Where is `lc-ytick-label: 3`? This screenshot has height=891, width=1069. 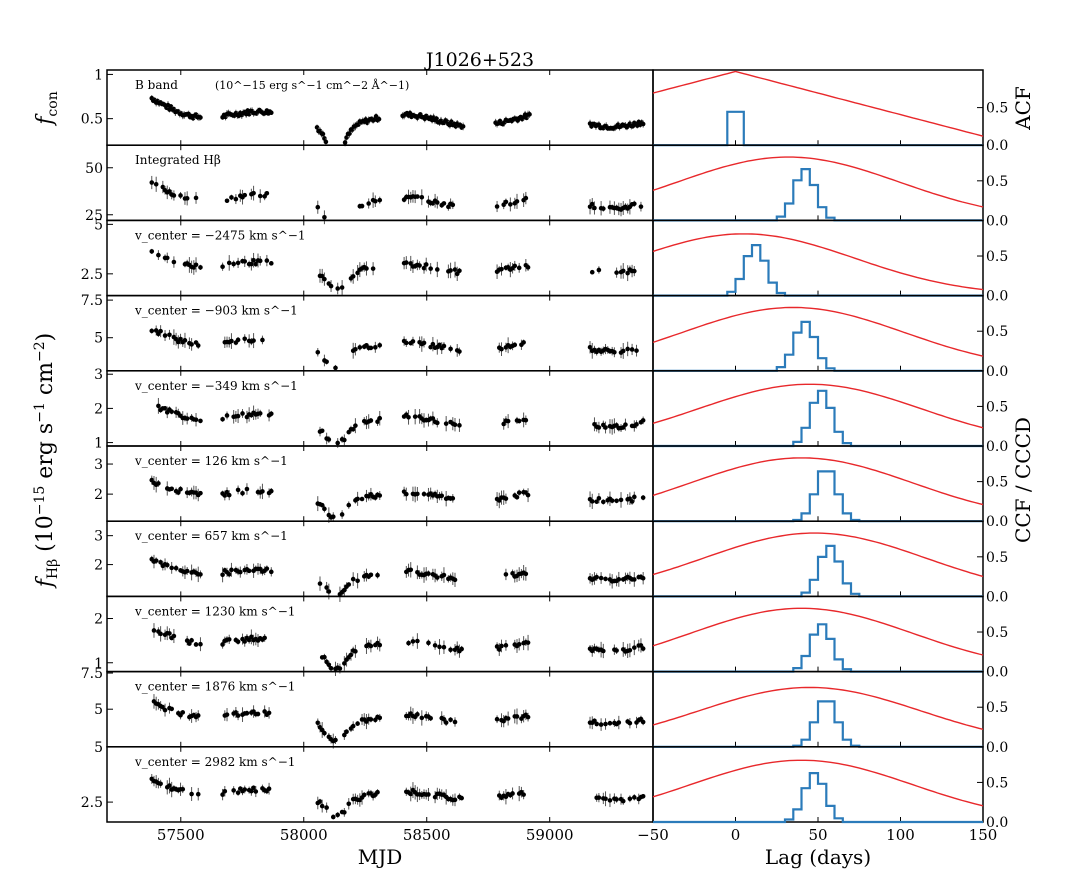 lc-ytick-label: 3 is located at coordinates (98, 375).